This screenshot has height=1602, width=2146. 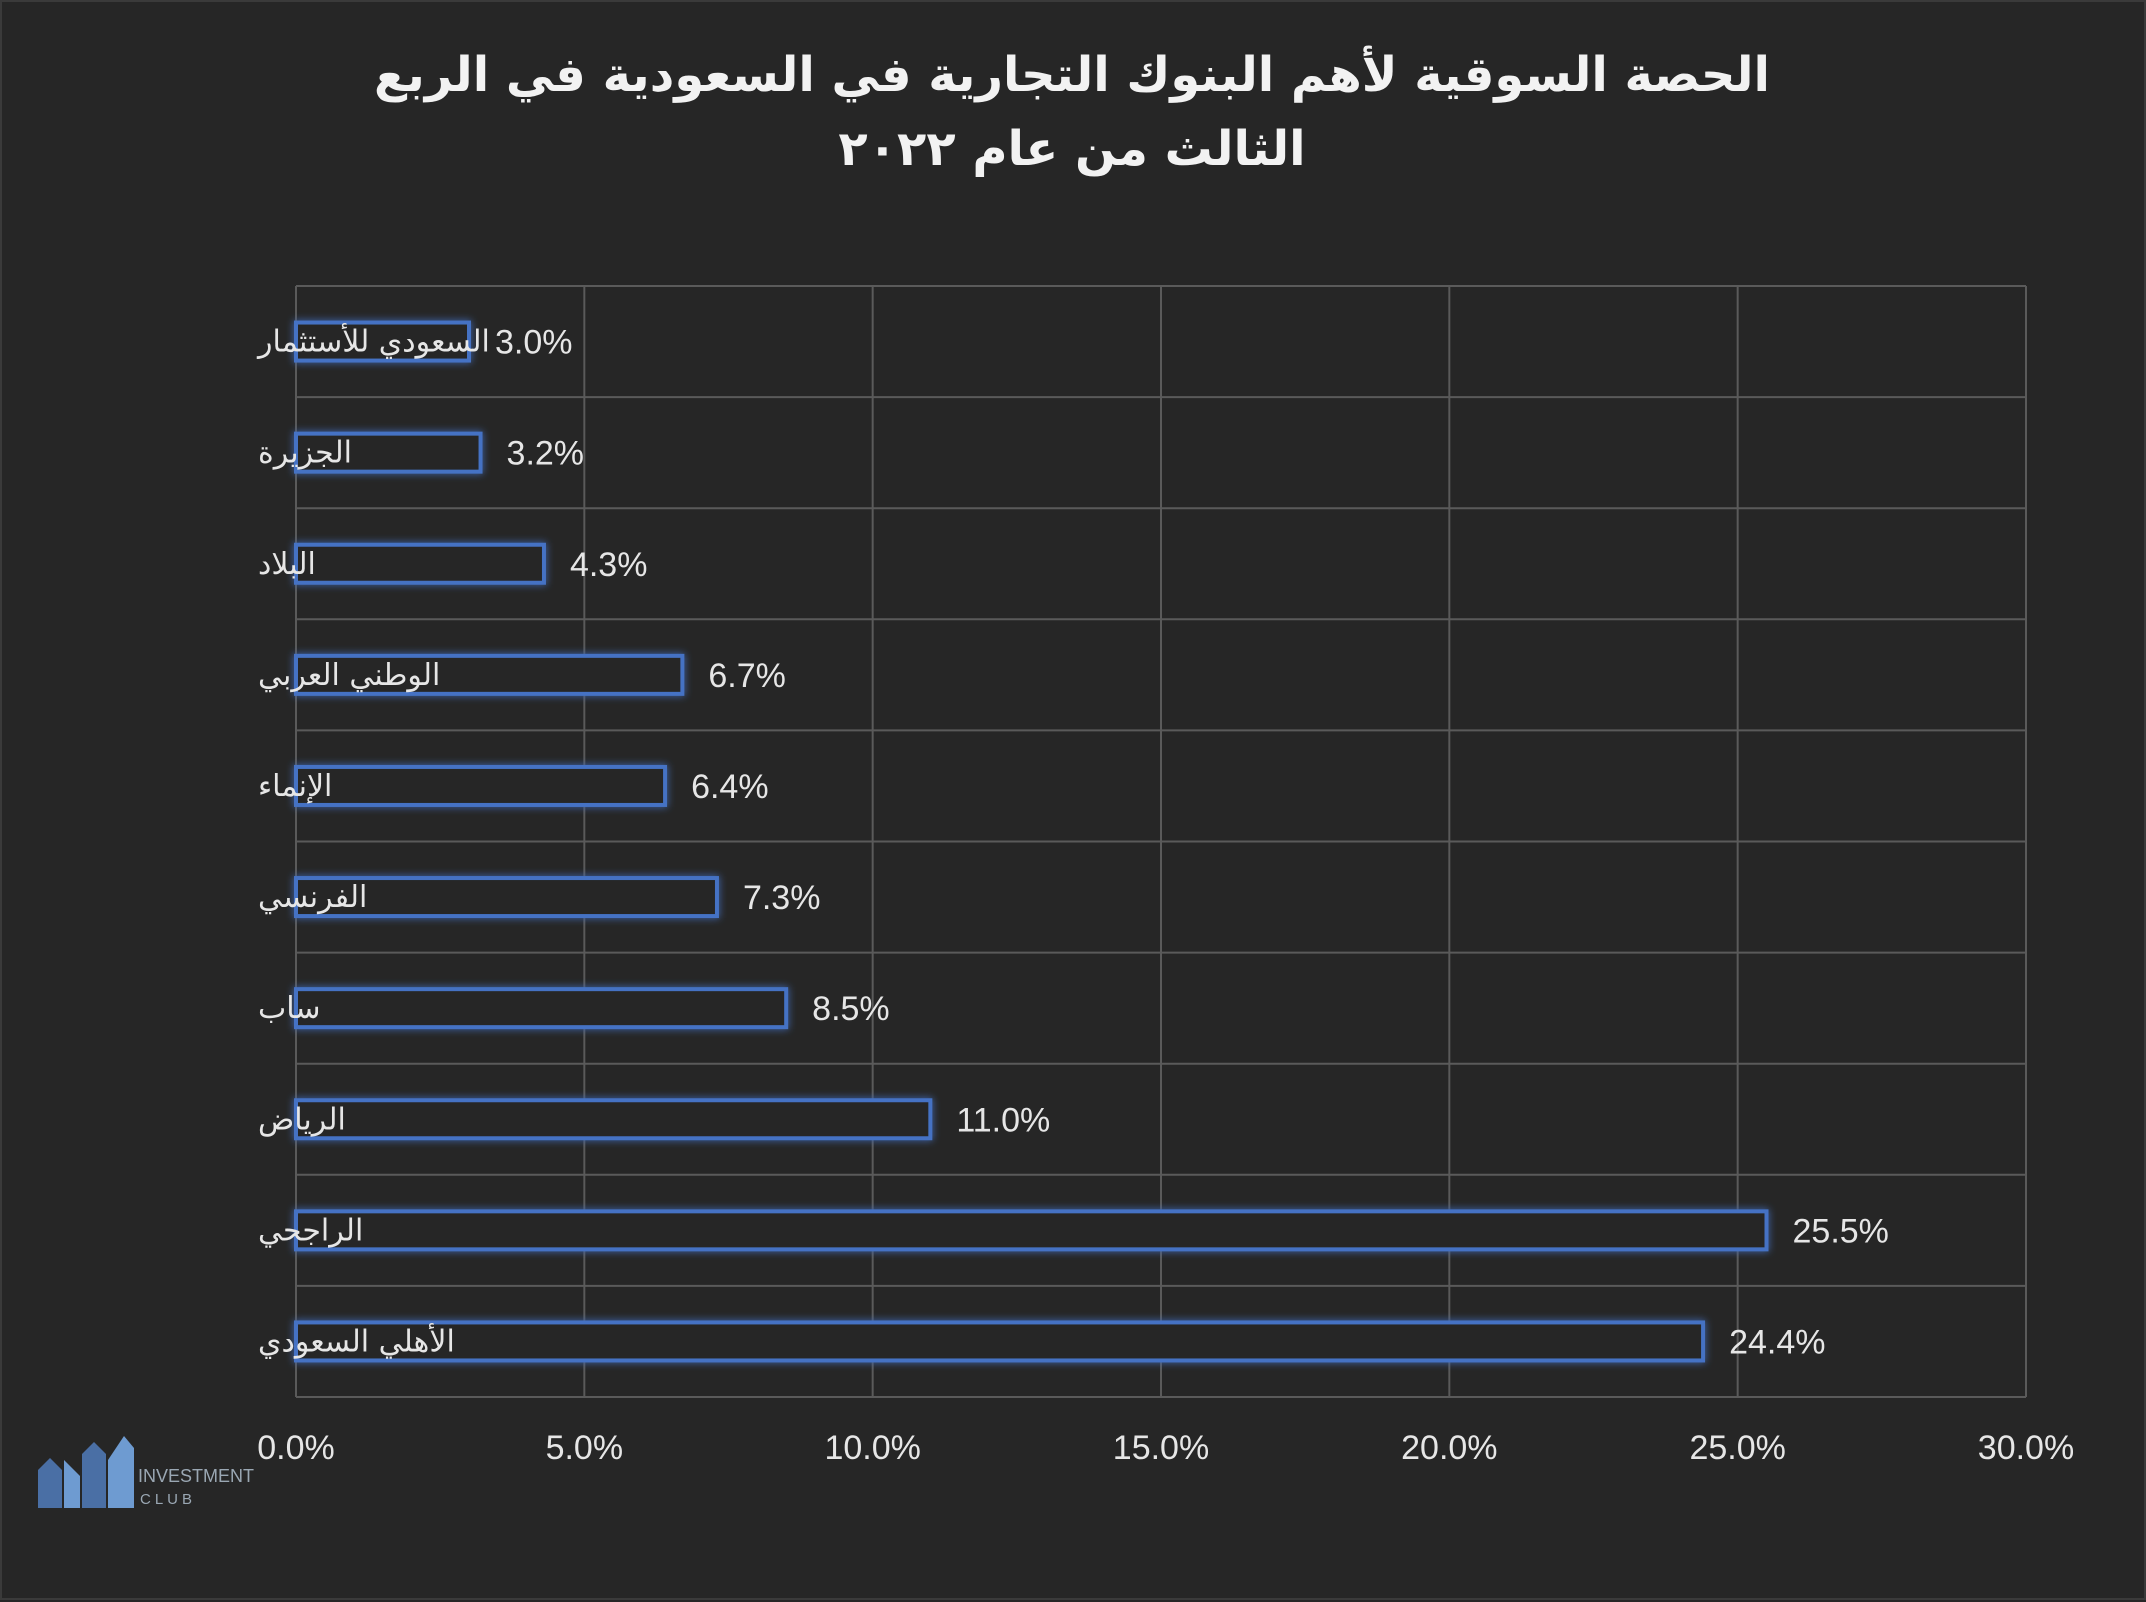 I want to click on category-label: الفرنسي, so click(x=312, y=897).